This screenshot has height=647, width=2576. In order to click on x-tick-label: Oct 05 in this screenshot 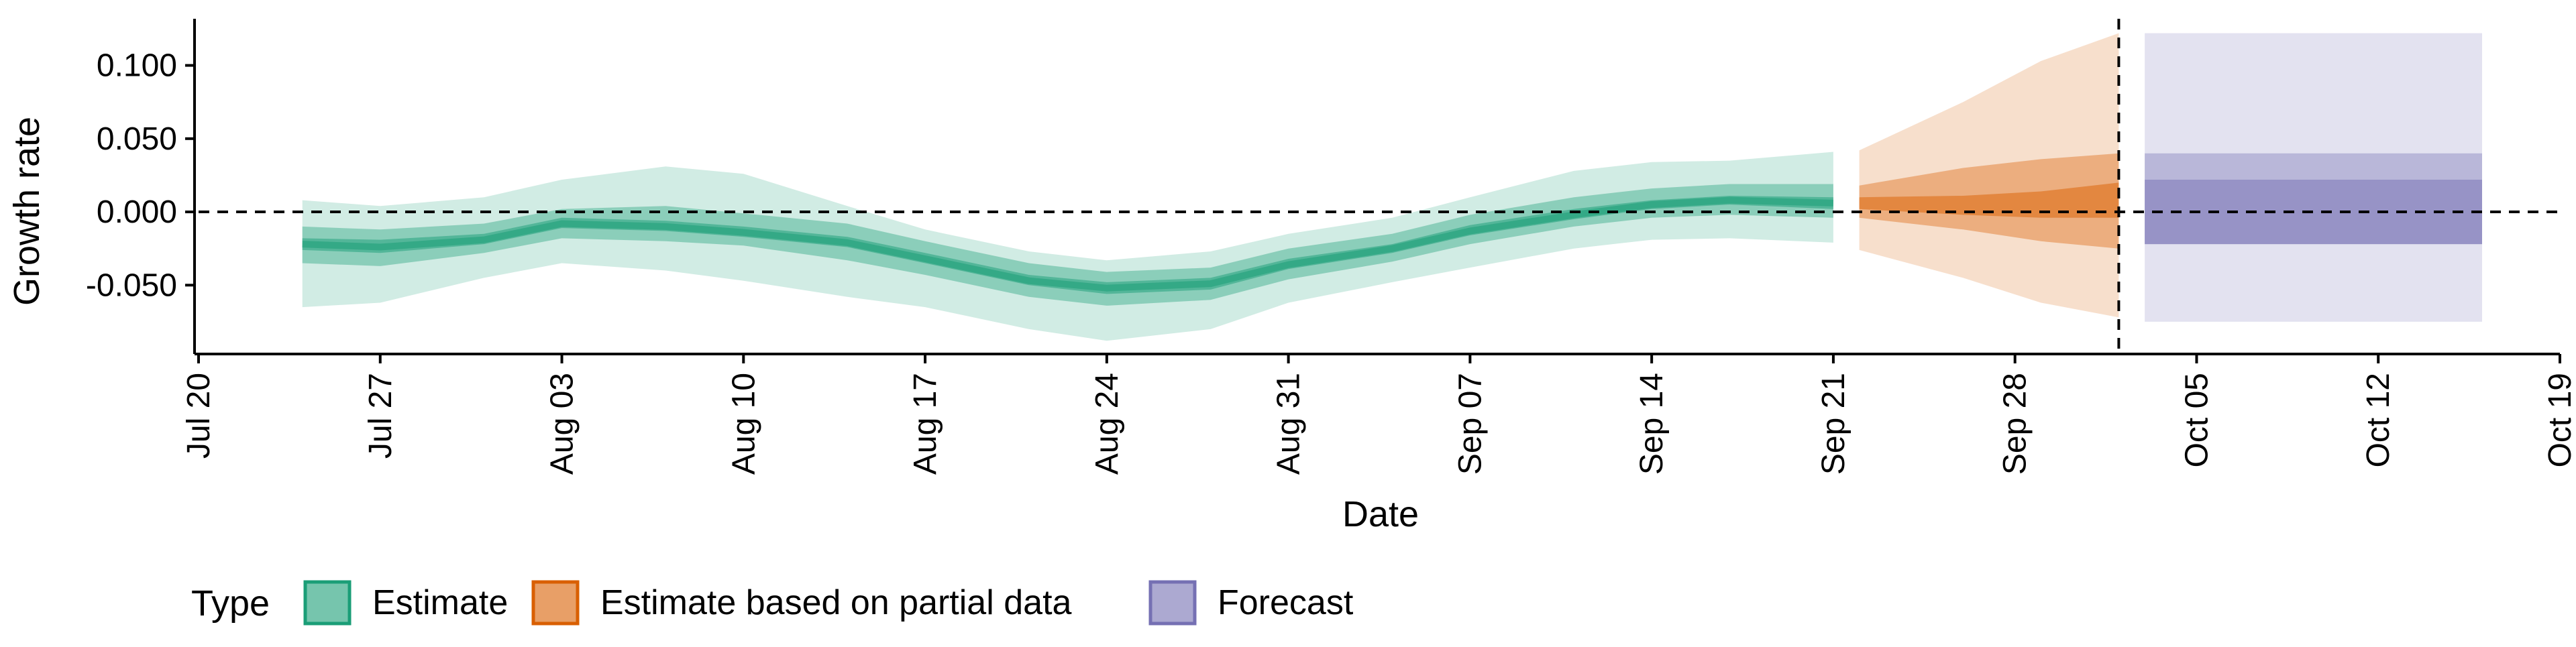, I will do `click(2197, 420)`.